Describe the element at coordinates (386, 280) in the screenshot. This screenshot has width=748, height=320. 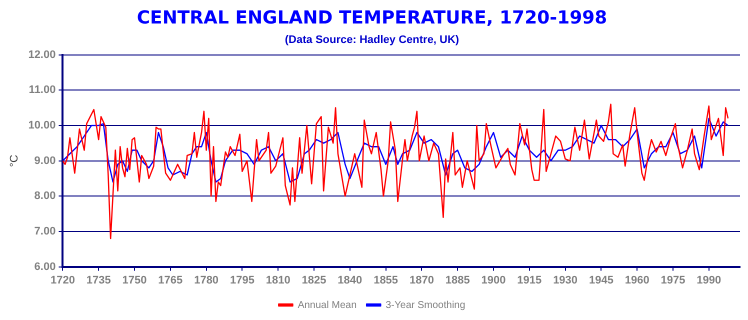
I see `x-tick-label: 1855` at that location.